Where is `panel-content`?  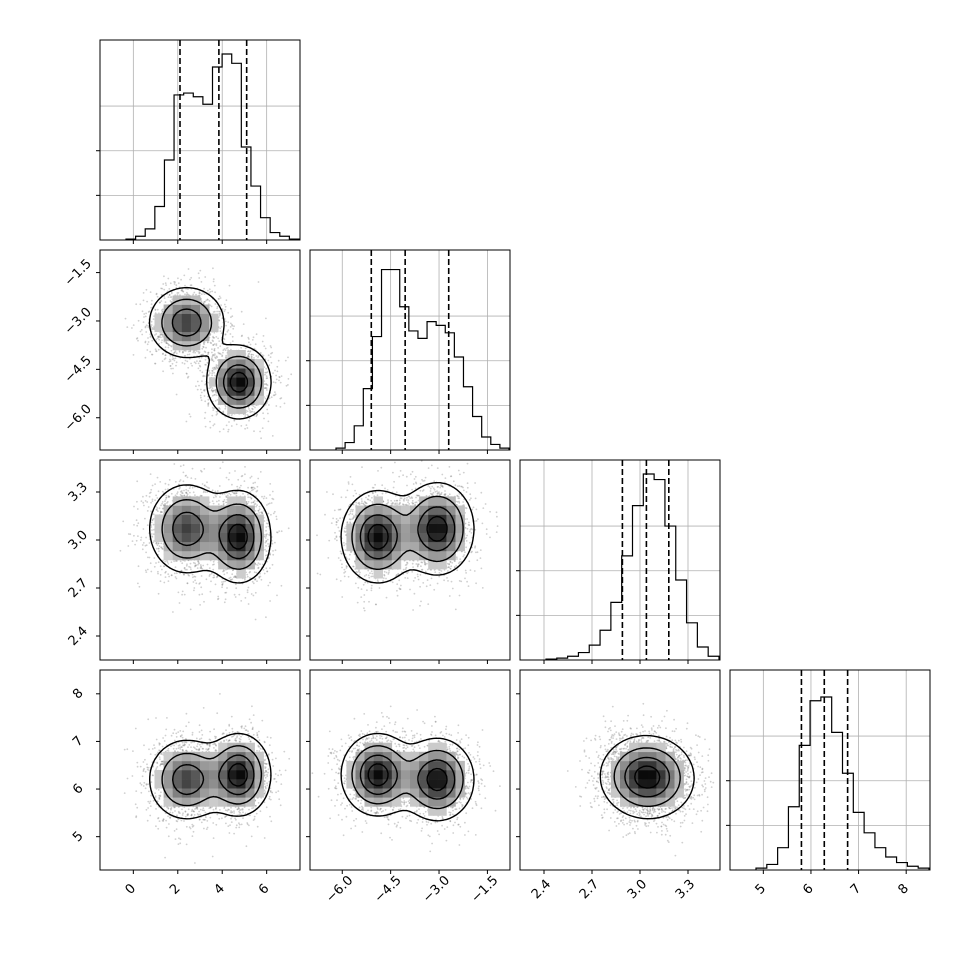 panel-content is located at coordinates (410, 350).